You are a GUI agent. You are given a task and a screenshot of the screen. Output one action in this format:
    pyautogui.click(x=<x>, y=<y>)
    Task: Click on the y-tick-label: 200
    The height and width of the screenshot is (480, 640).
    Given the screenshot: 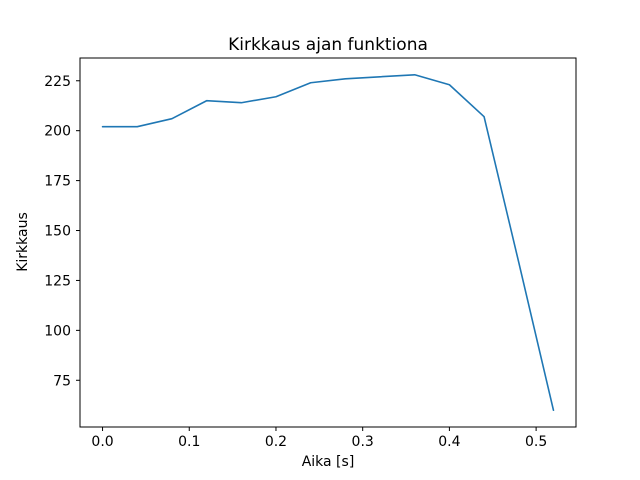 What is the action you would take?
    pyautogui.click(x=57, y=132)
    